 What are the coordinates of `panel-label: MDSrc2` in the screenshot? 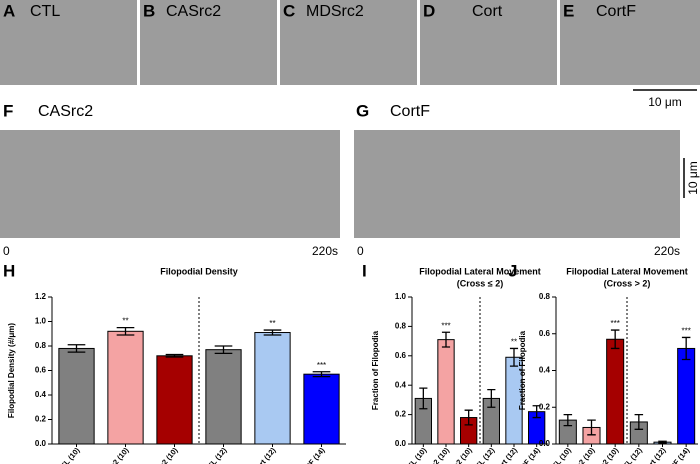 It's located at (335, 11).